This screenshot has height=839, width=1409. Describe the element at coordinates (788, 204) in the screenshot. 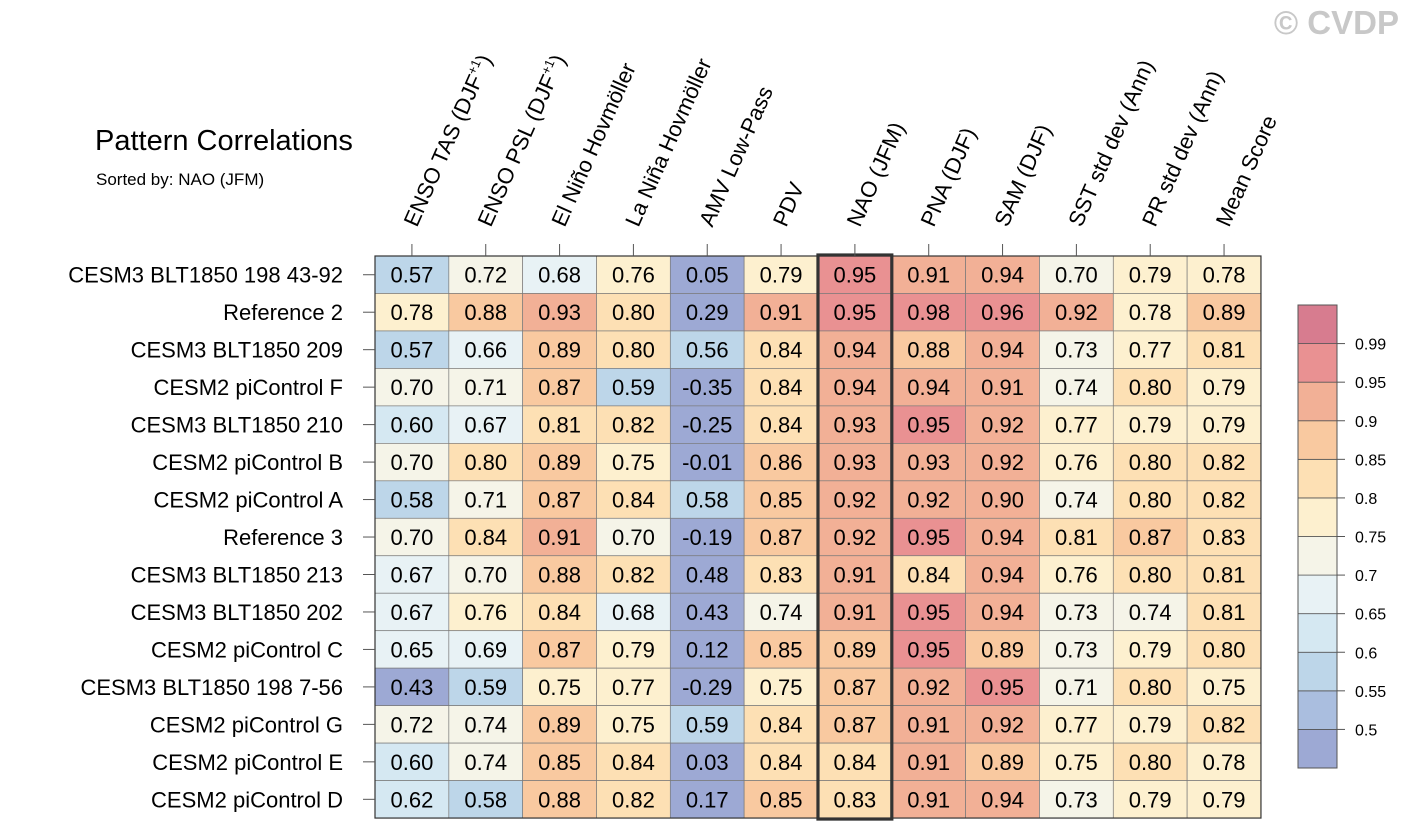

I see `column-label-text: PDV` at that location.